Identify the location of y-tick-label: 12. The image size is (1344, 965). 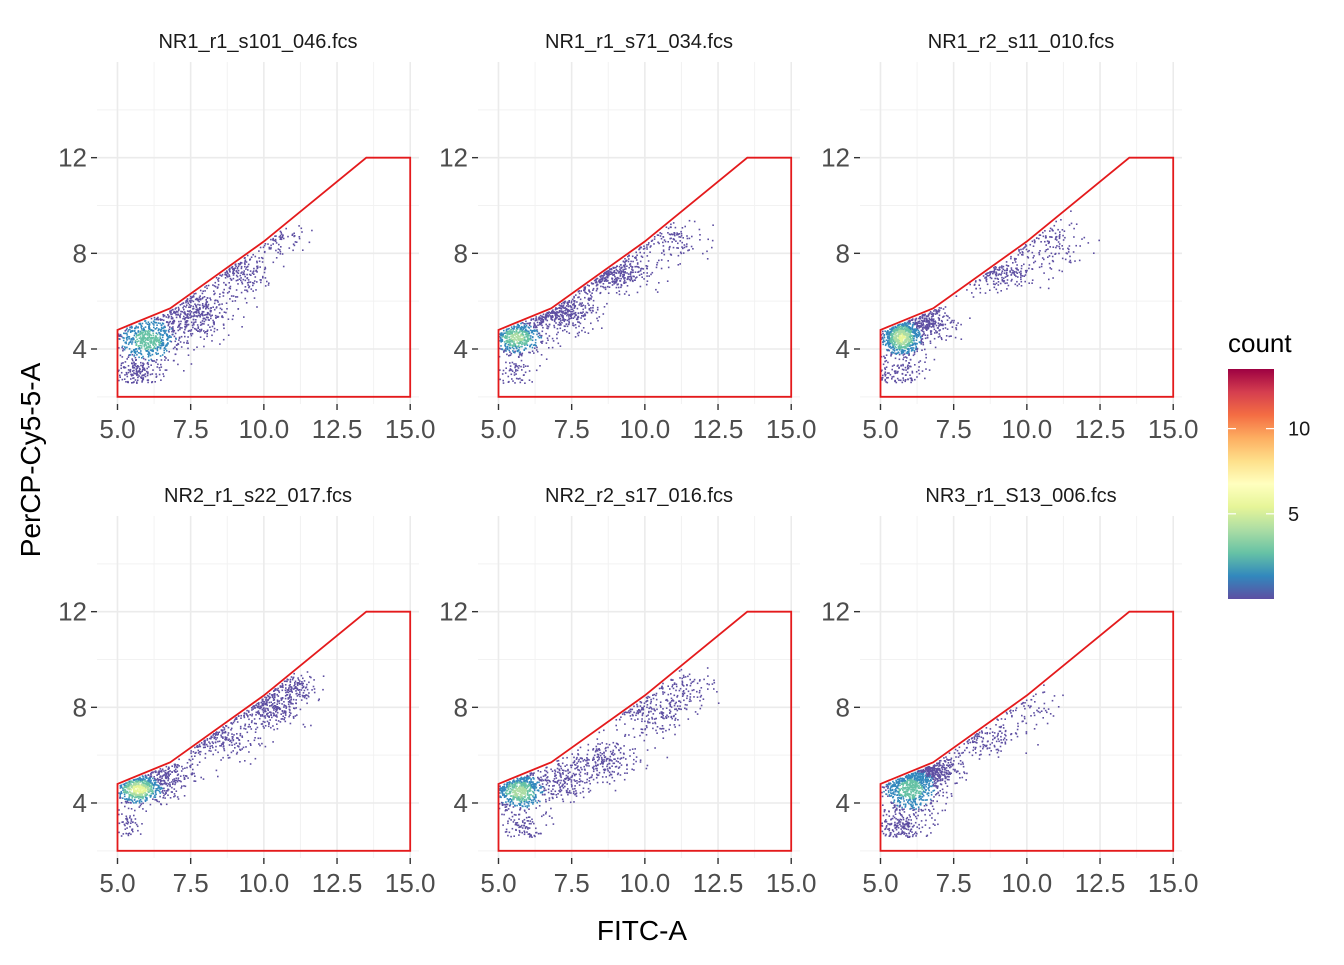
(453, 158).